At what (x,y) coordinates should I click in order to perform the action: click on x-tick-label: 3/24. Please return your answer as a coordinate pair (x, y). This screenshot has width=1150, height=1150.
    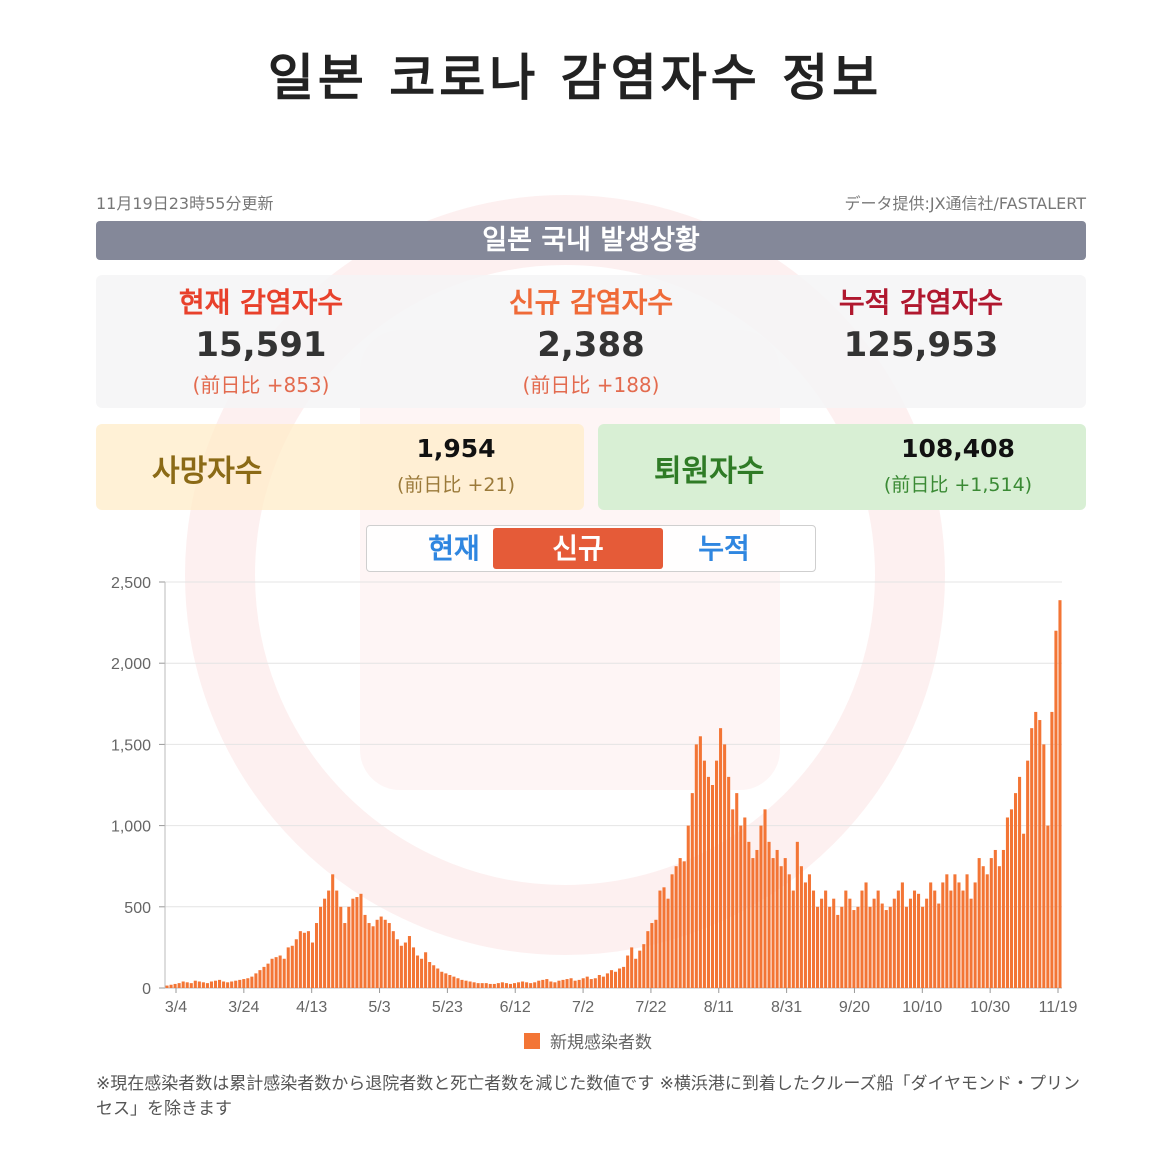
    Looking at the image, I should click on (243, 1007).